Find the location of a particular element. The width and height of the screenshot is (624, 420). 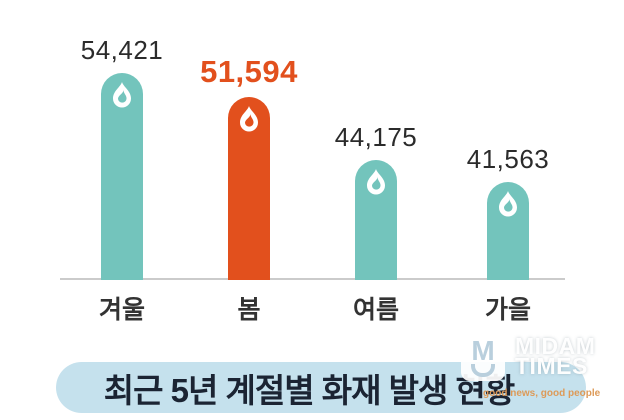

value-label-여름: 44,175 is located at coordinates (376, 137).